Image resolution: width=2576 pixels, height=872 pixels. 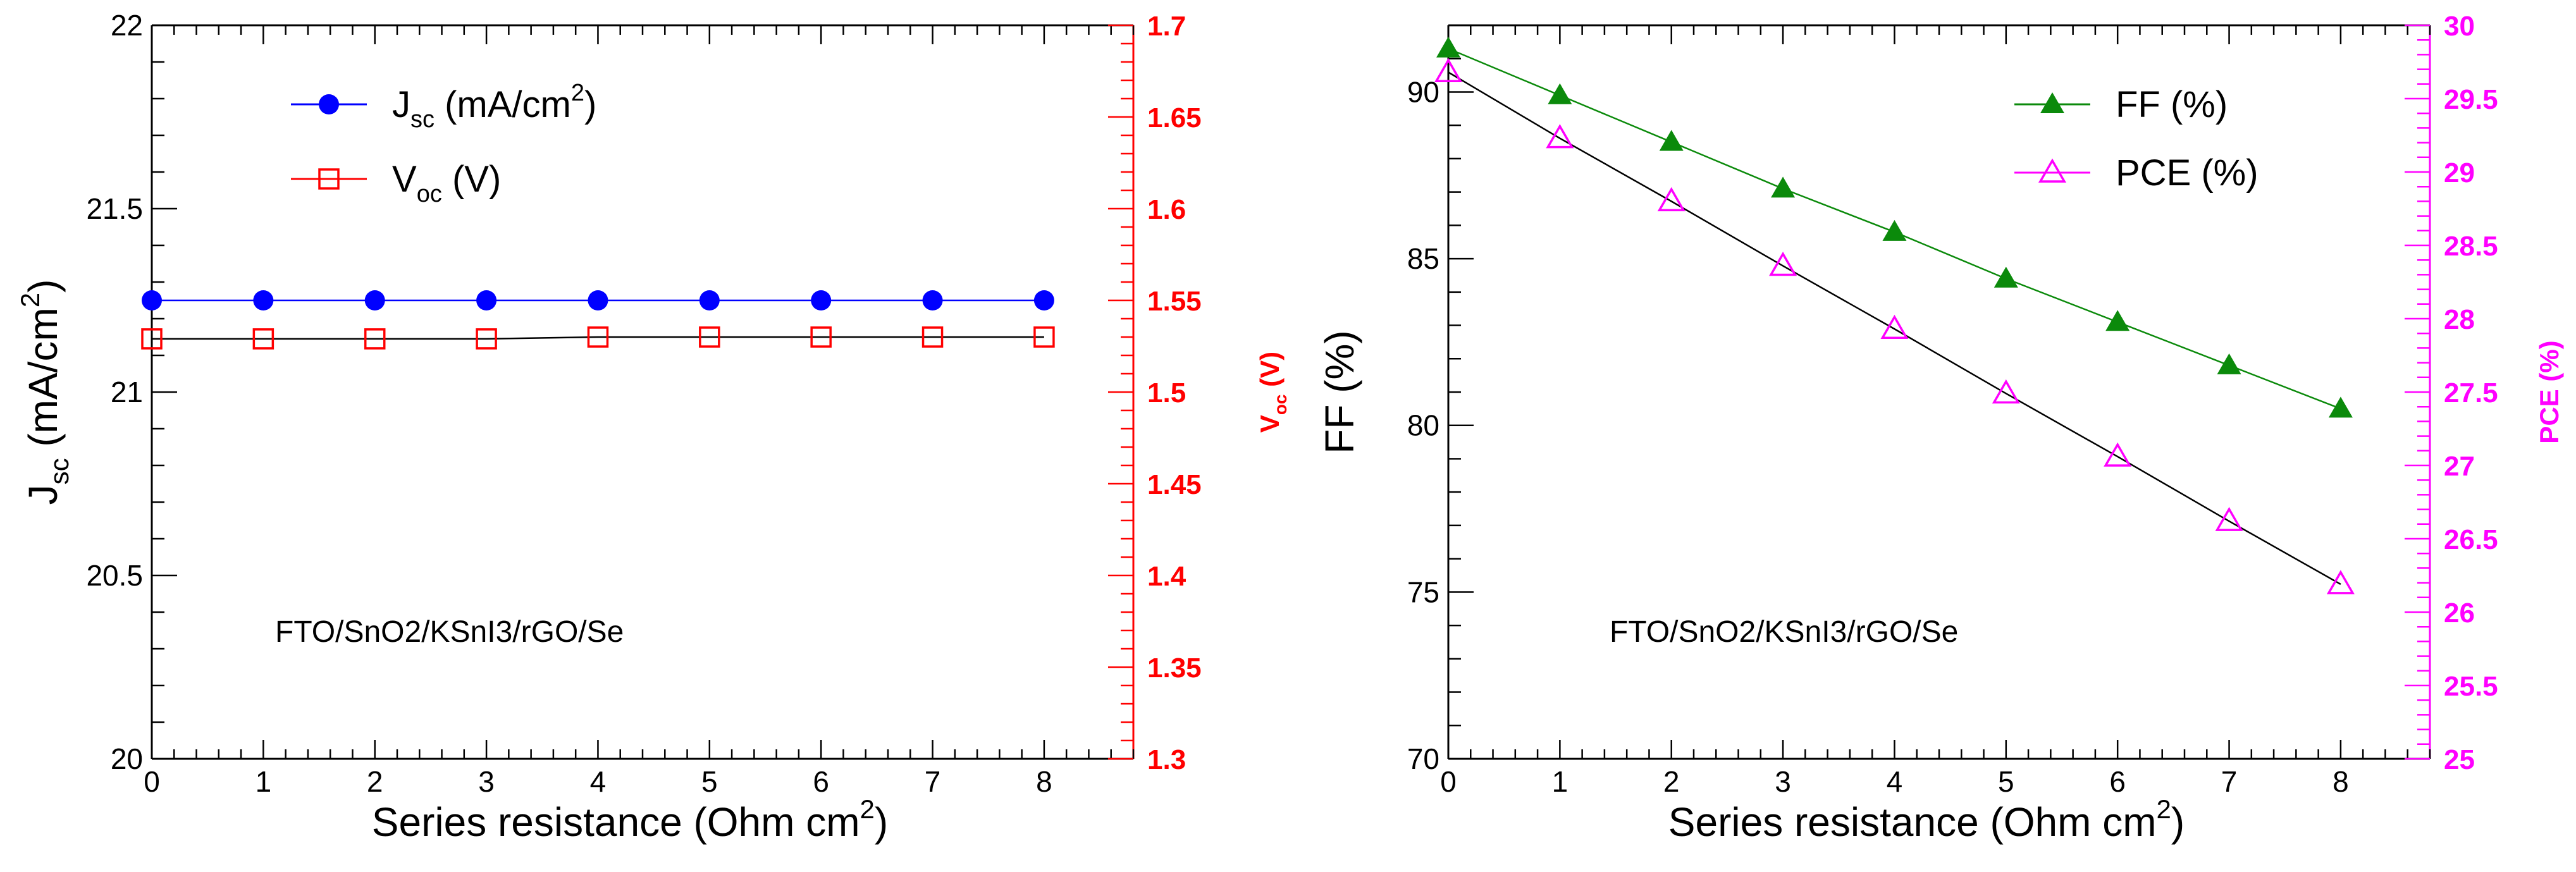 I want to click on legend-end: ), so click(x=590, y=104).